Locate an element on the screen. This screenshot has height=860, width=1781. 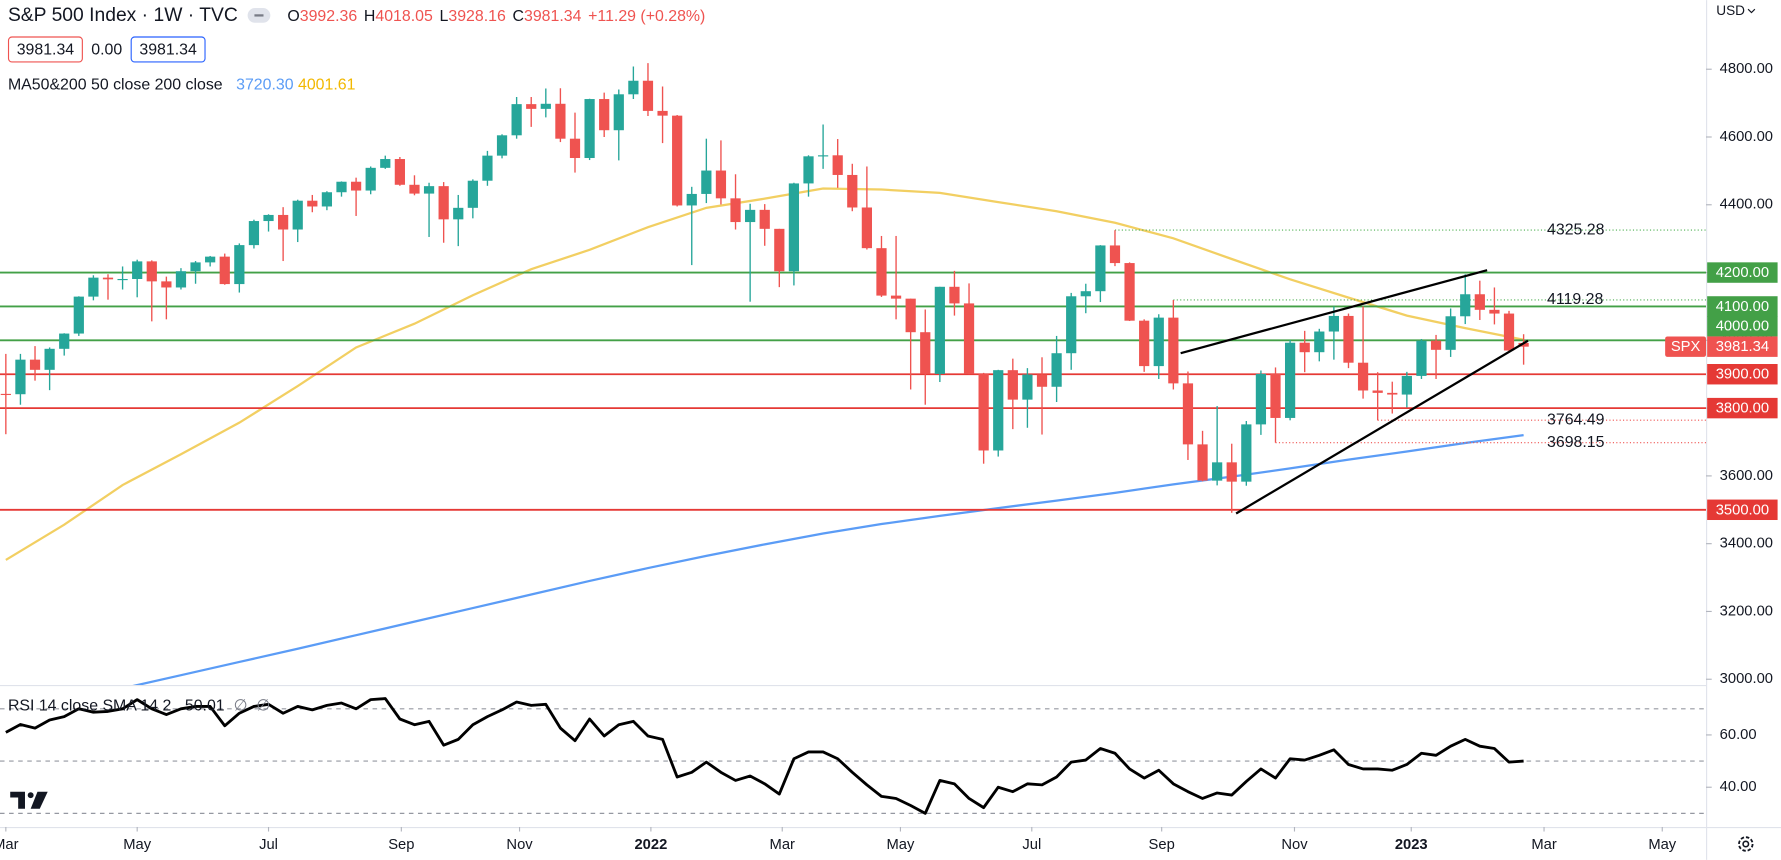
dotted-level-label: 4325.28 is located at coordinates (1576, 229).